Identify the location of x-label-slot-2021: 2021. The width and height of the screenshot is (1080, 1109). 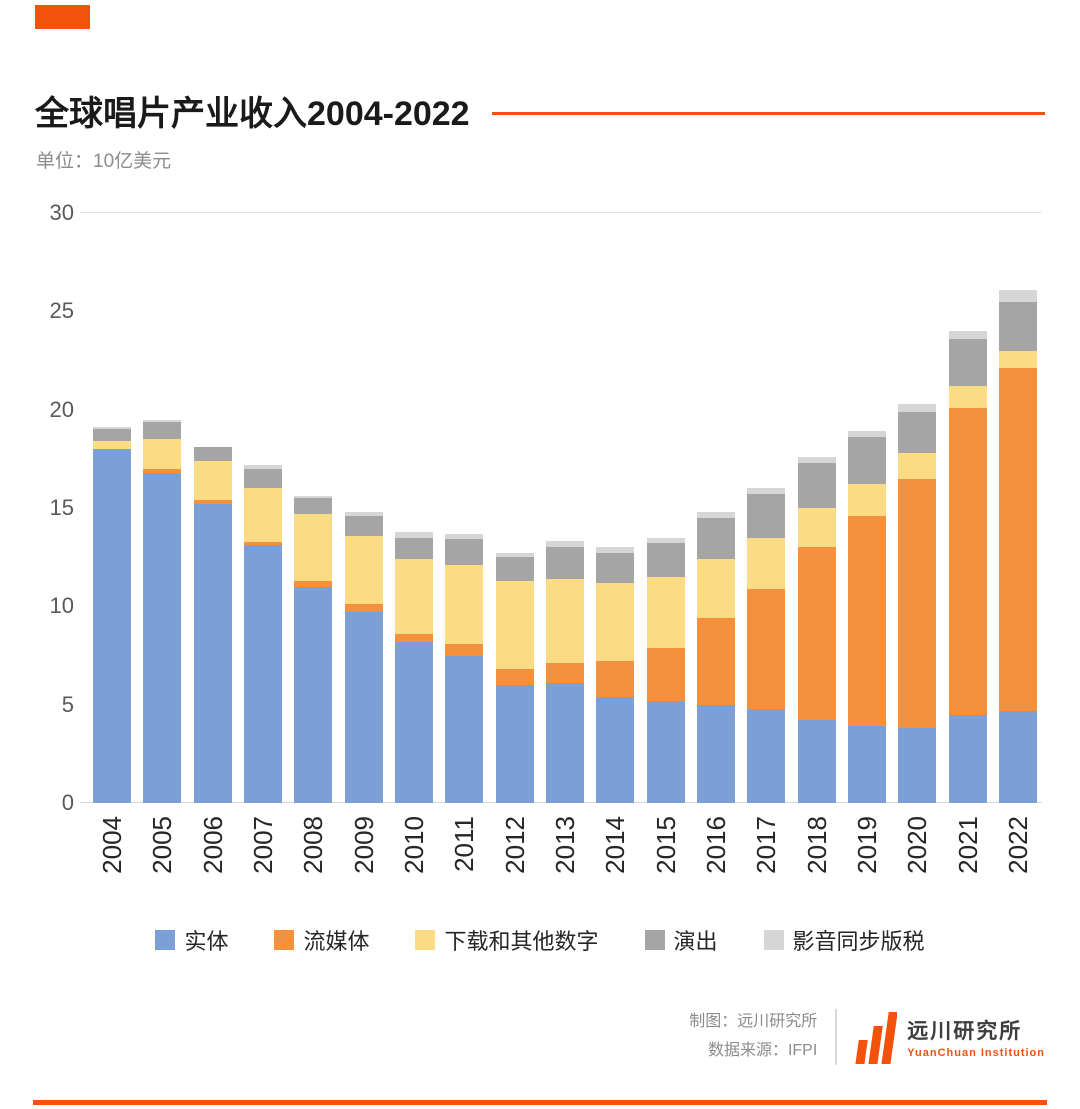
(968, 860).